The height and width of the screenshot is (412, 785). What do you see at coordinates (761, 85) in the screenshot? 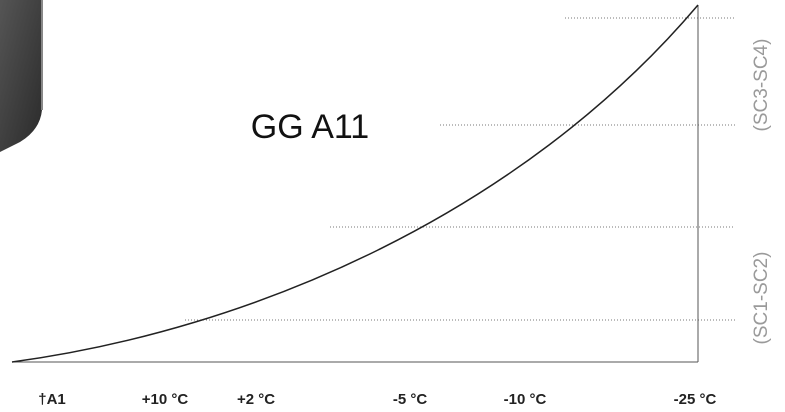
I see `side-label: (SC3-SC4)` at bounding box center [761, 85].